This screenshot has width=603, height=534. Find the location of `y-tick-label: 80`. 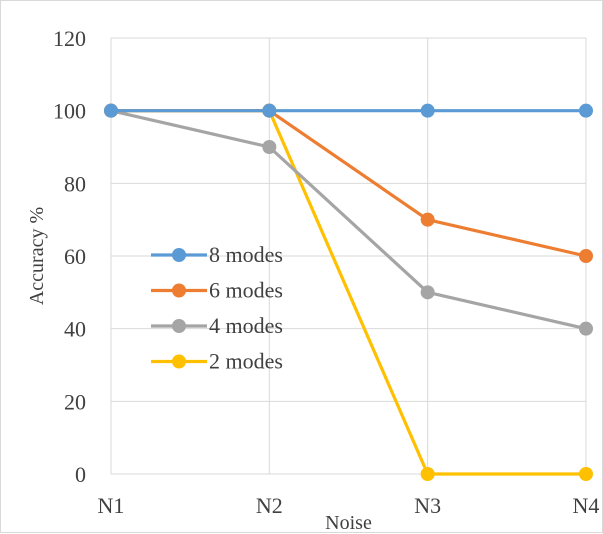

y-tick-label: 80 is located at coordinates (75, 183).